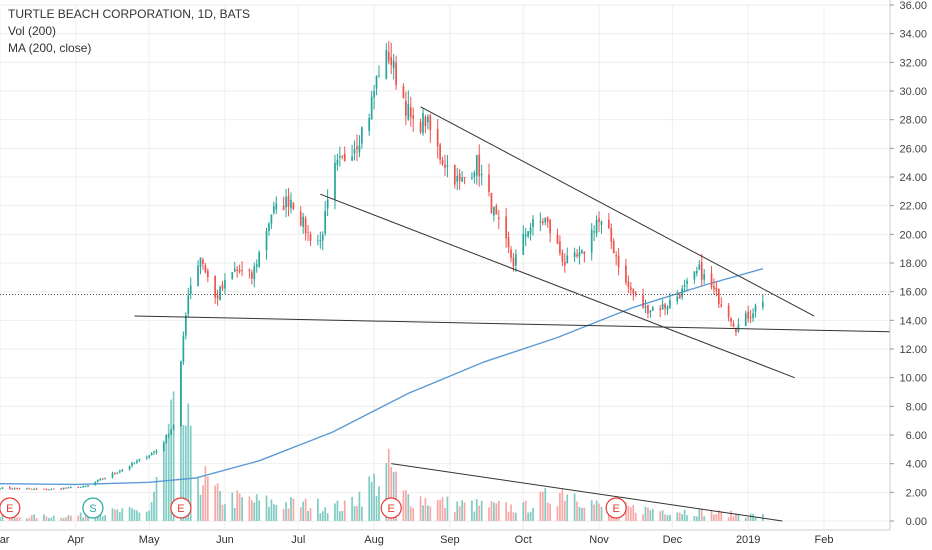 This screenshot has height=550, width=932. I want to click on price-tick-label: 28.00, so click(913, 121).